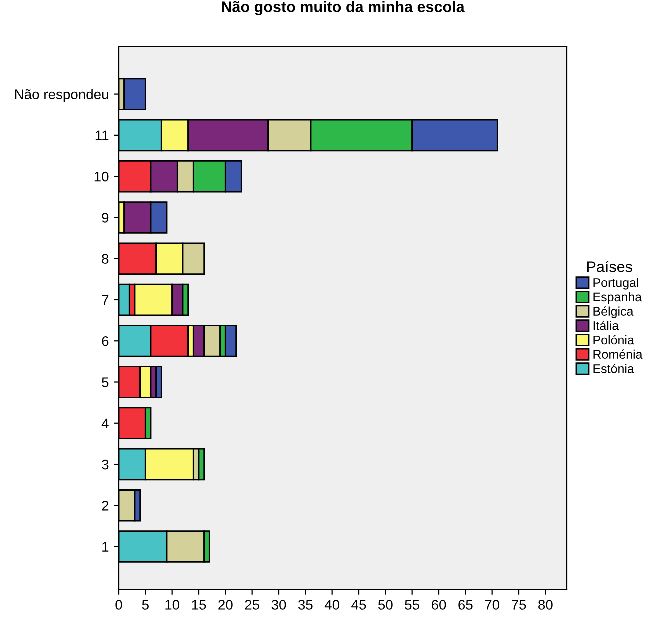 The width and height of the screenshot is (666, 617). Describe the element at coordinates (332, 605) in the screenshot. I see `x-tick-label: 40` at that location.